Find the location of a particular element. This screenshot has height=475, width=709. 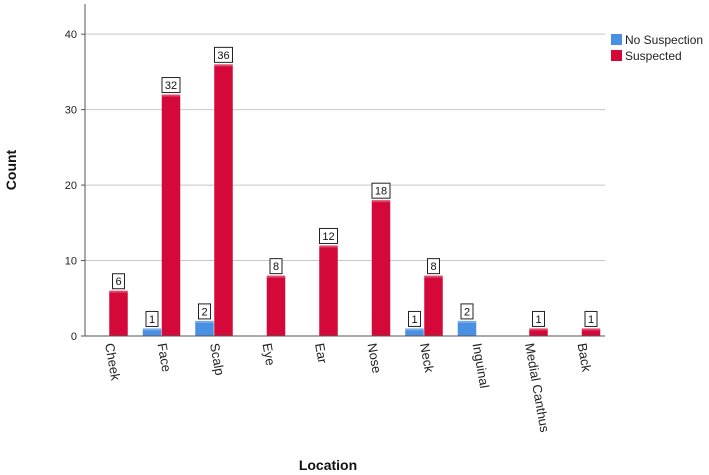

data-label-box-suspected-nose is located at coordinates (381, 190).